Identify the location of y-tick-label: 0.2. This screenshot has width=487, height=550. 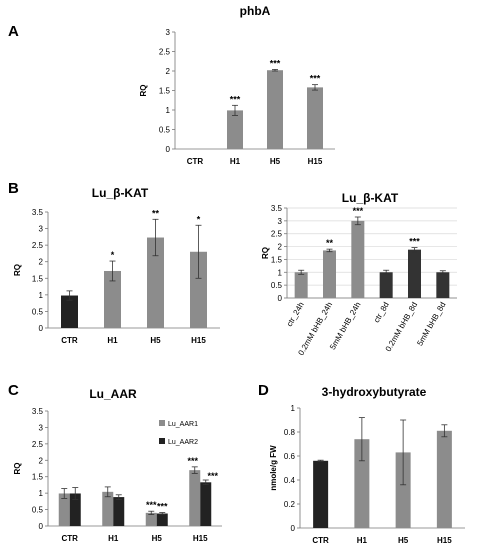
(290, 504).